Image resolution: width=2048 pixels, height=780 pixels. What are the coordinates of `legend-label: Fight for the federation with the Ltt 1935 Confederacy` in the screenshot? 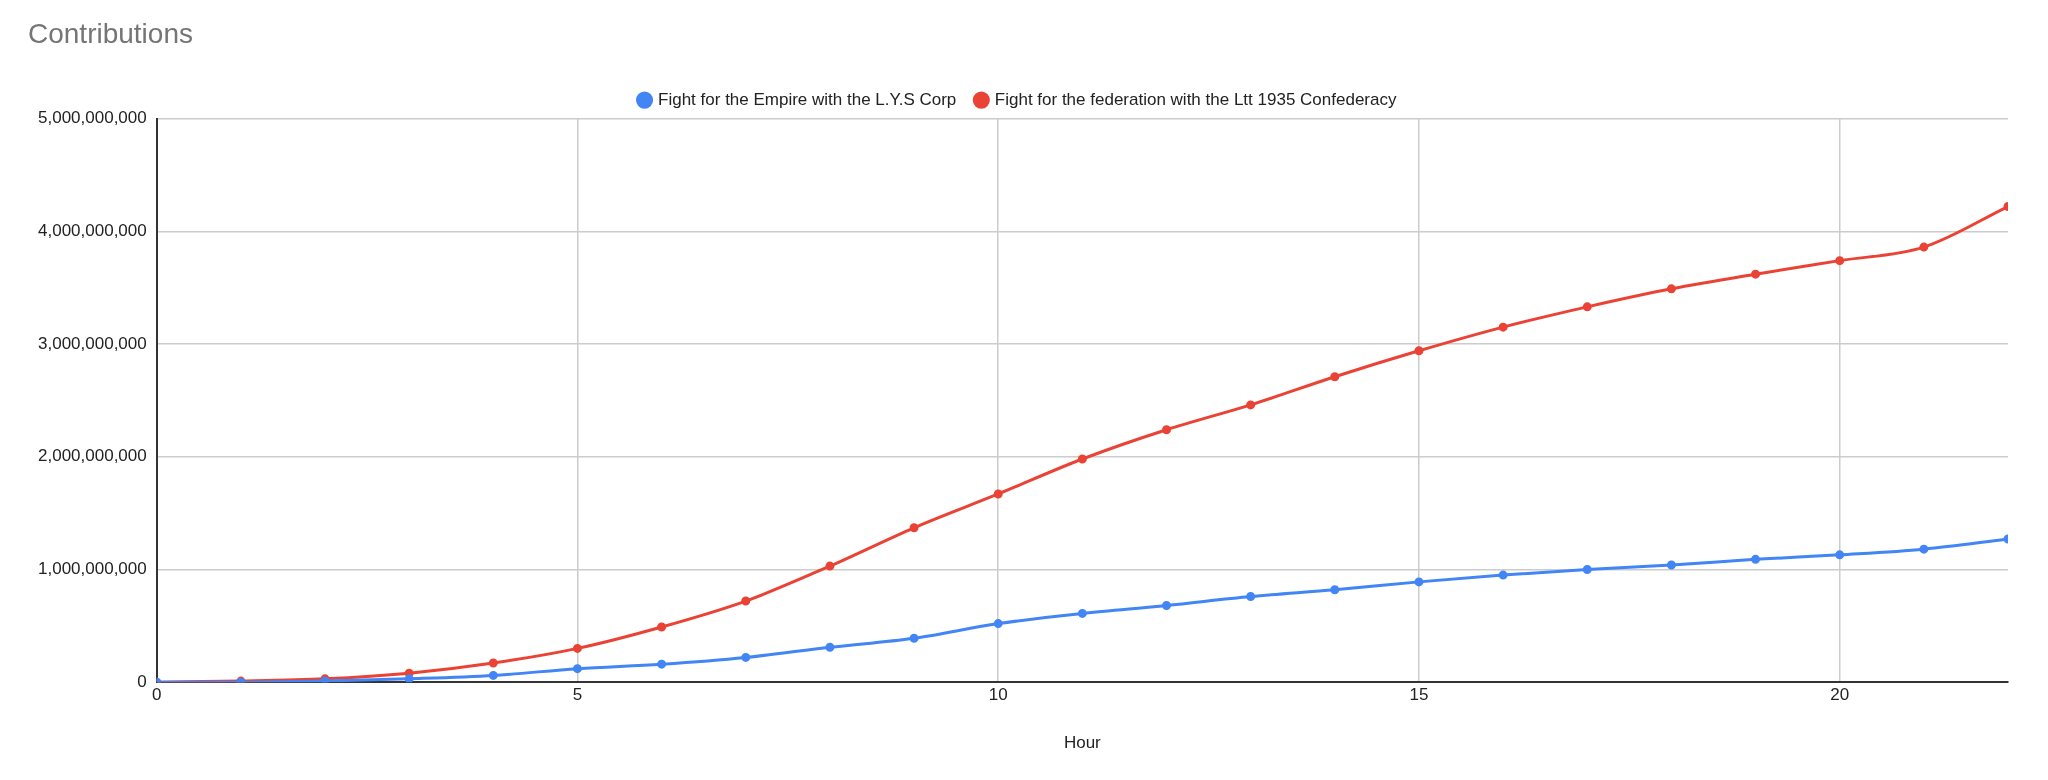 It's located at (1195, 99).